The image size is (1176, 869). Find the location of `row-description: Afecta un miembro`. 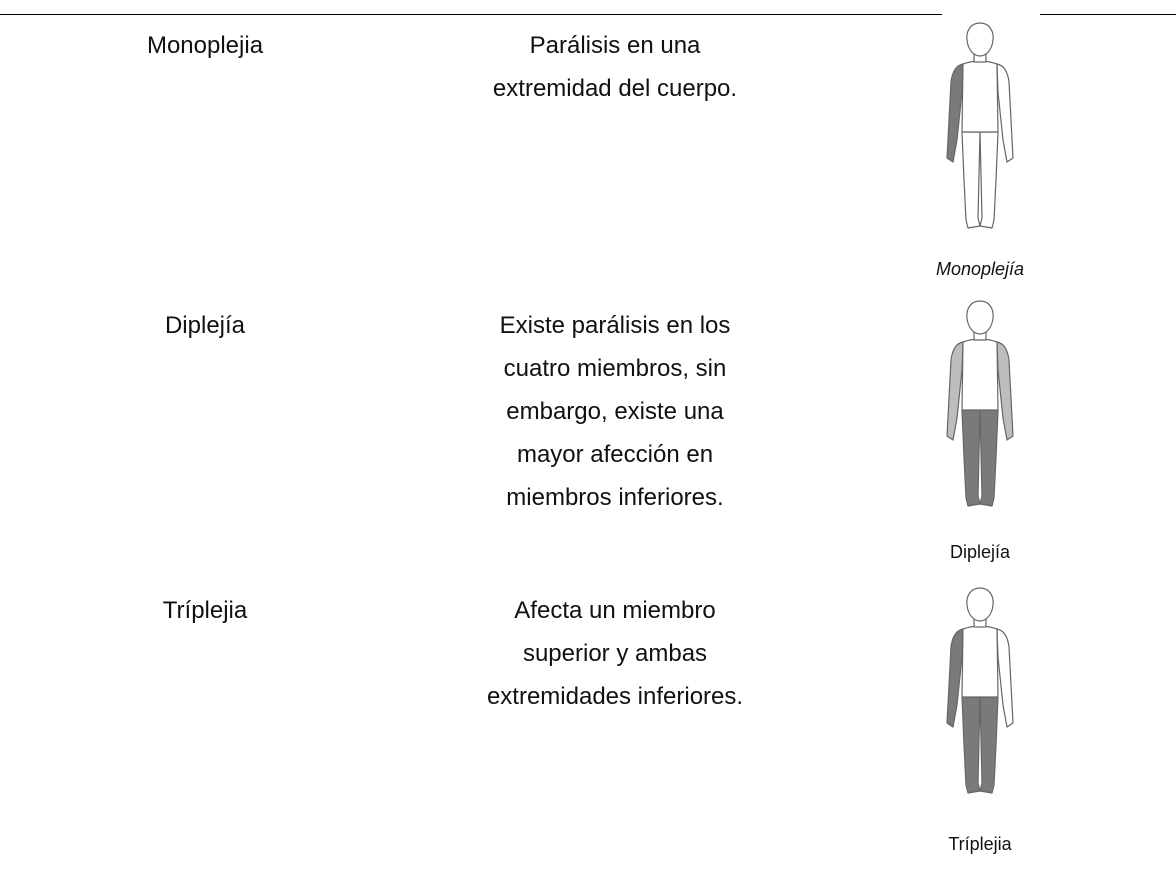

row-description: Afecta un miembro is located at coordinates (615, 610).